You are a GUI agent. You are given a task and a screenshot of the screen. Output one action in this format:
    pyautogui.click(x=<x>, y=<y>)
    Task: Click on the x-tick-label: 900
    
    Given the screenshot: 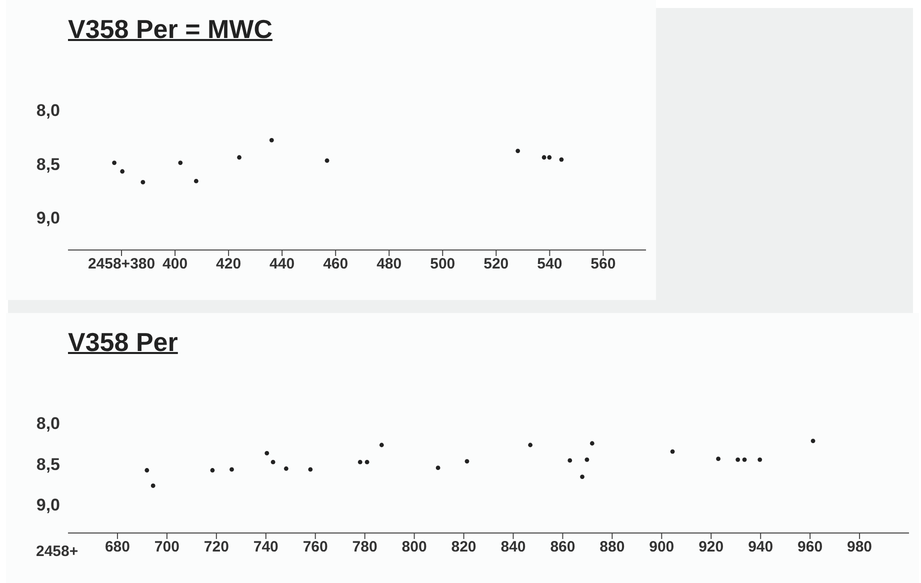 What is the action you would take?
    pyautogui.click(x=661, y=547)
    